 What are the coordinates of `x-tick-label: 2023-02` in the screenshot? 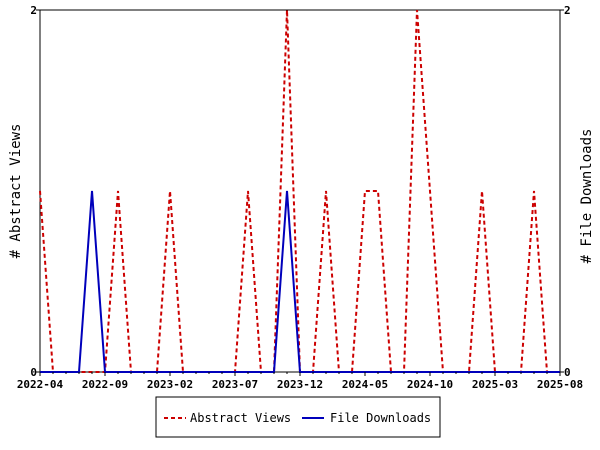 It's located at (170, 384).